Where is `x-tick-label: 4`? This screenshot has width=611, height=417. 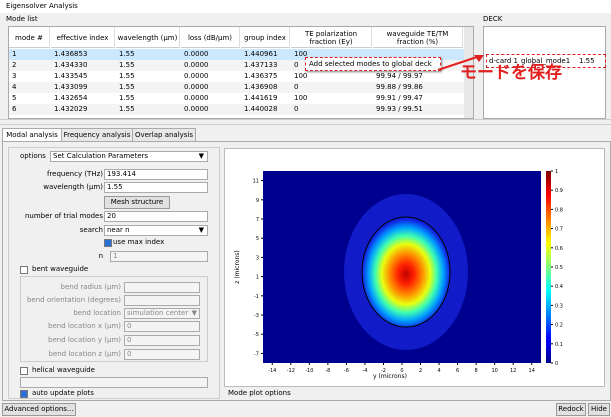
x-tick-label: 4 is located at coordinates (438, 371).